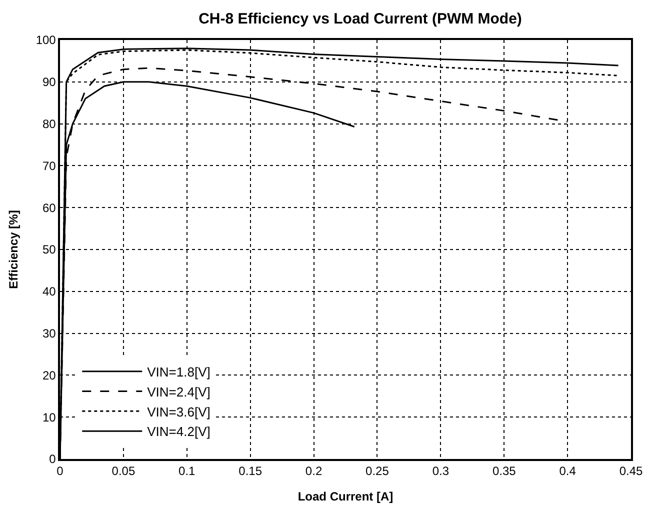  I want to click on x-tick-label: 0.25, so click(378, 471).